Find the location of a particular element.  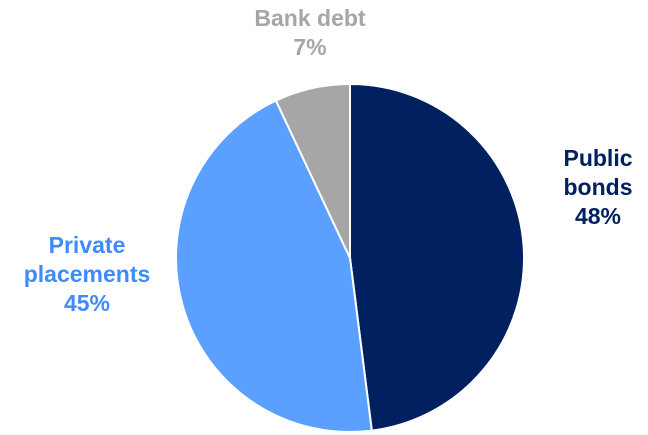

label-public-bonds-value: 48% is located at coordinates (598, 216).